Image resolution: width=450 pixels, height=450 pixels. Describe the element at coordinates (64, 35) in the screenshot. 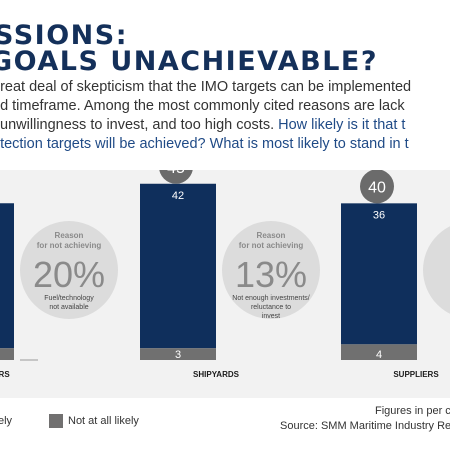

I see `chart-title-line1: SSIONS:` at that location.